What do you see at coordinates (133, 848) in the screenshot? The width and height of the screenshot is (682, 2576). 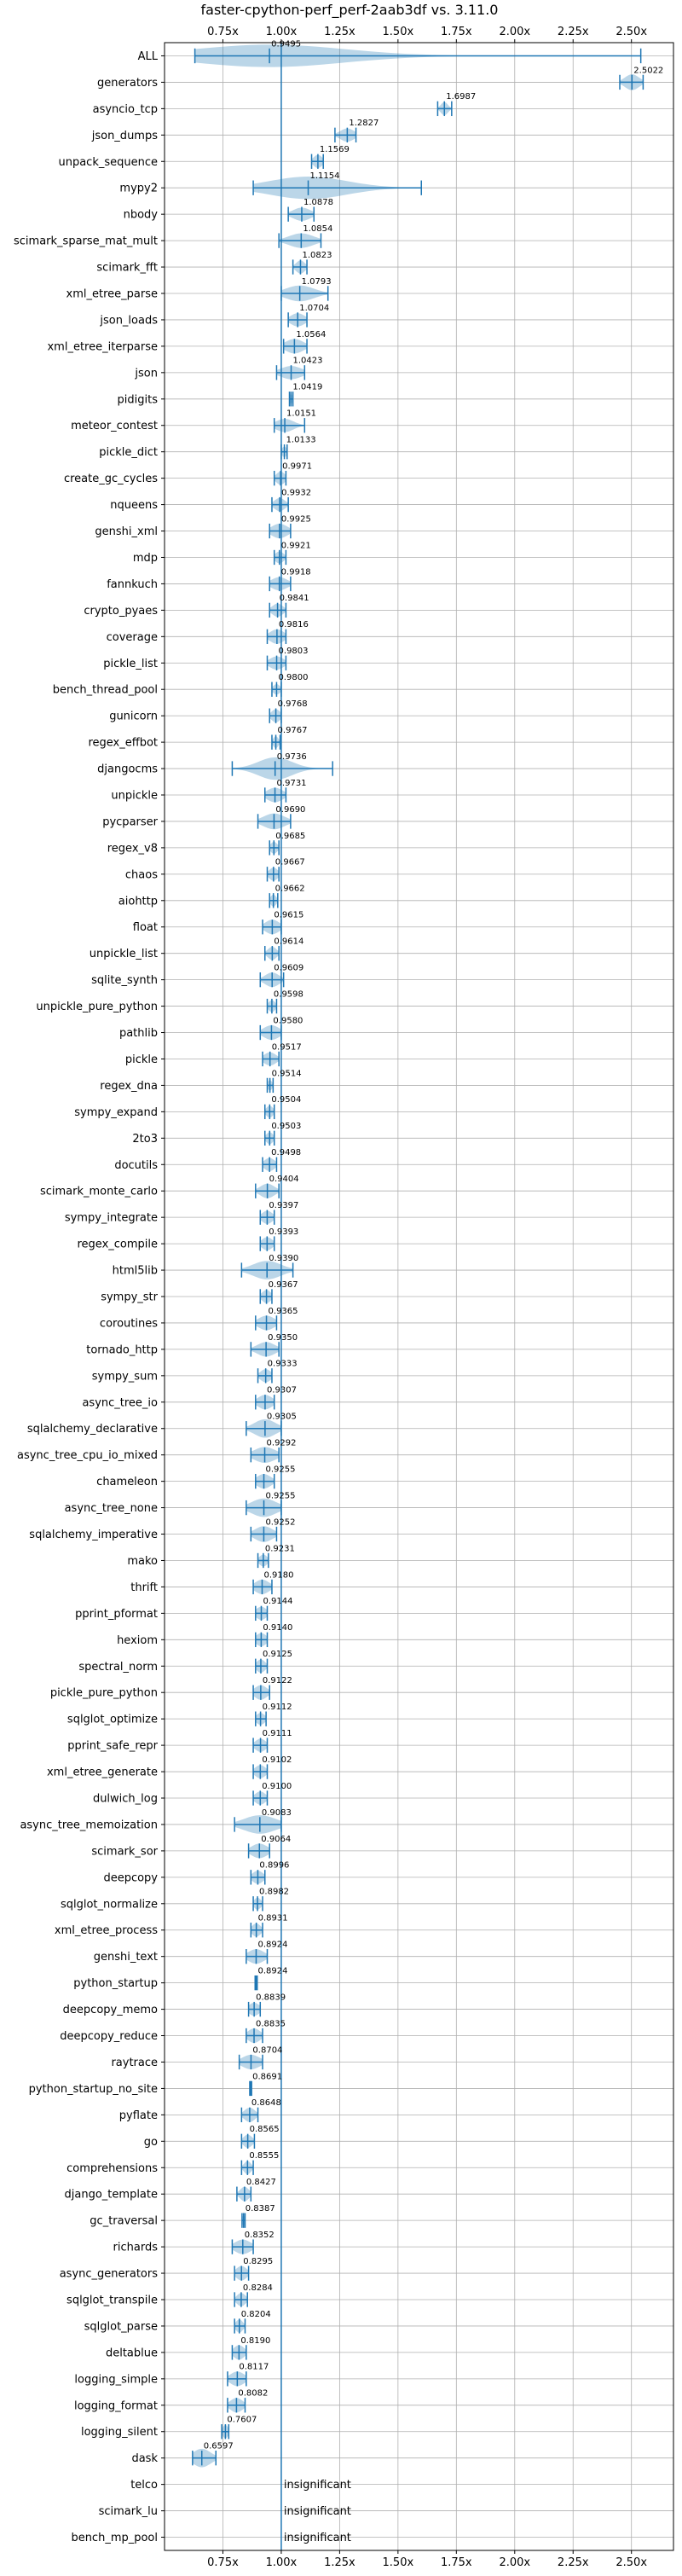 I see `benchmark-label: regex_v8` at bounding box center [133, 848].